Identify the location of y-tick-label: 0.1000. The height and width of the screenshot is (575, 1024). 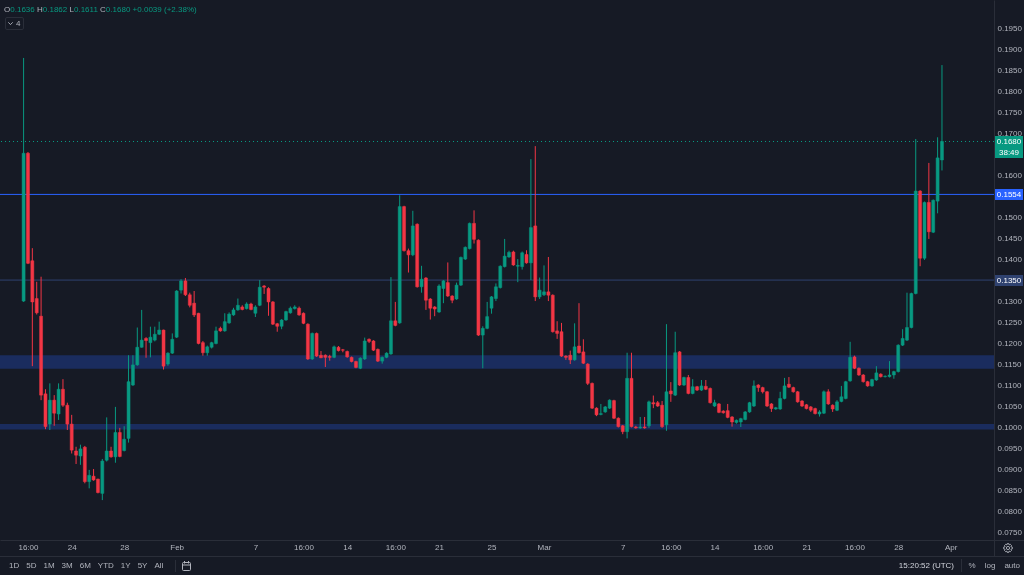
(1010, 427).